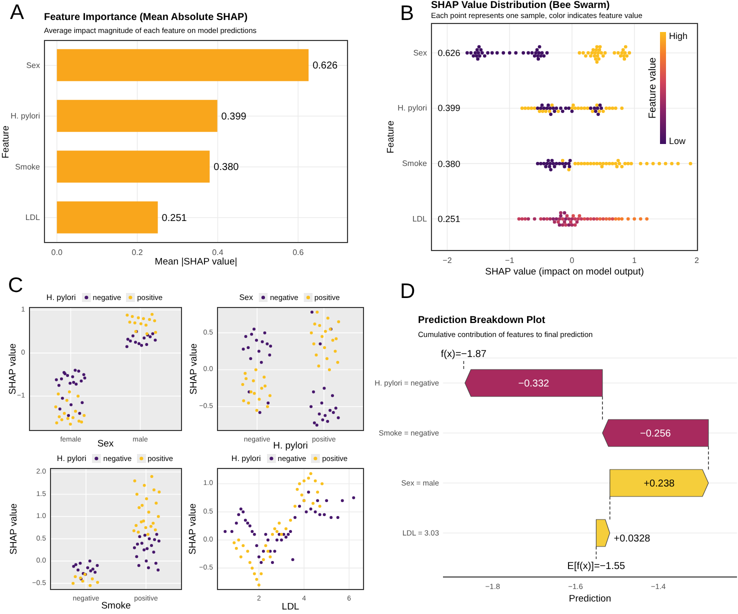 This screenshot has height=614, width=738. Describe the element at coordinates (596, 566) in the screenshot. I see `annotation: E[f(x)]=−1.55` at that location.